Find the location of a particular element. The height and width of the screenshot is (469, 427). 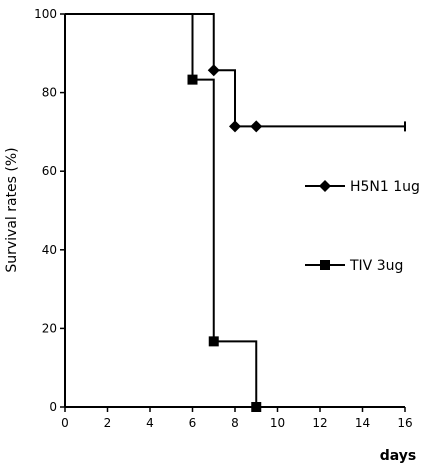

x-tick-label: 8 is located at coordinates (235, 423).